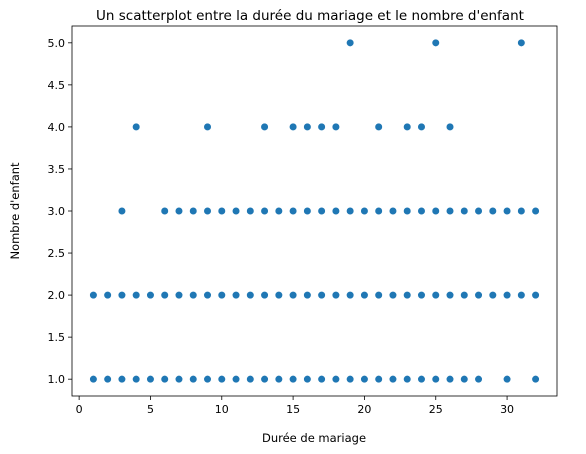 The image size is (586, 454). I want to click on y-axis-label: Nombre d'enfant, so click(15, 211).